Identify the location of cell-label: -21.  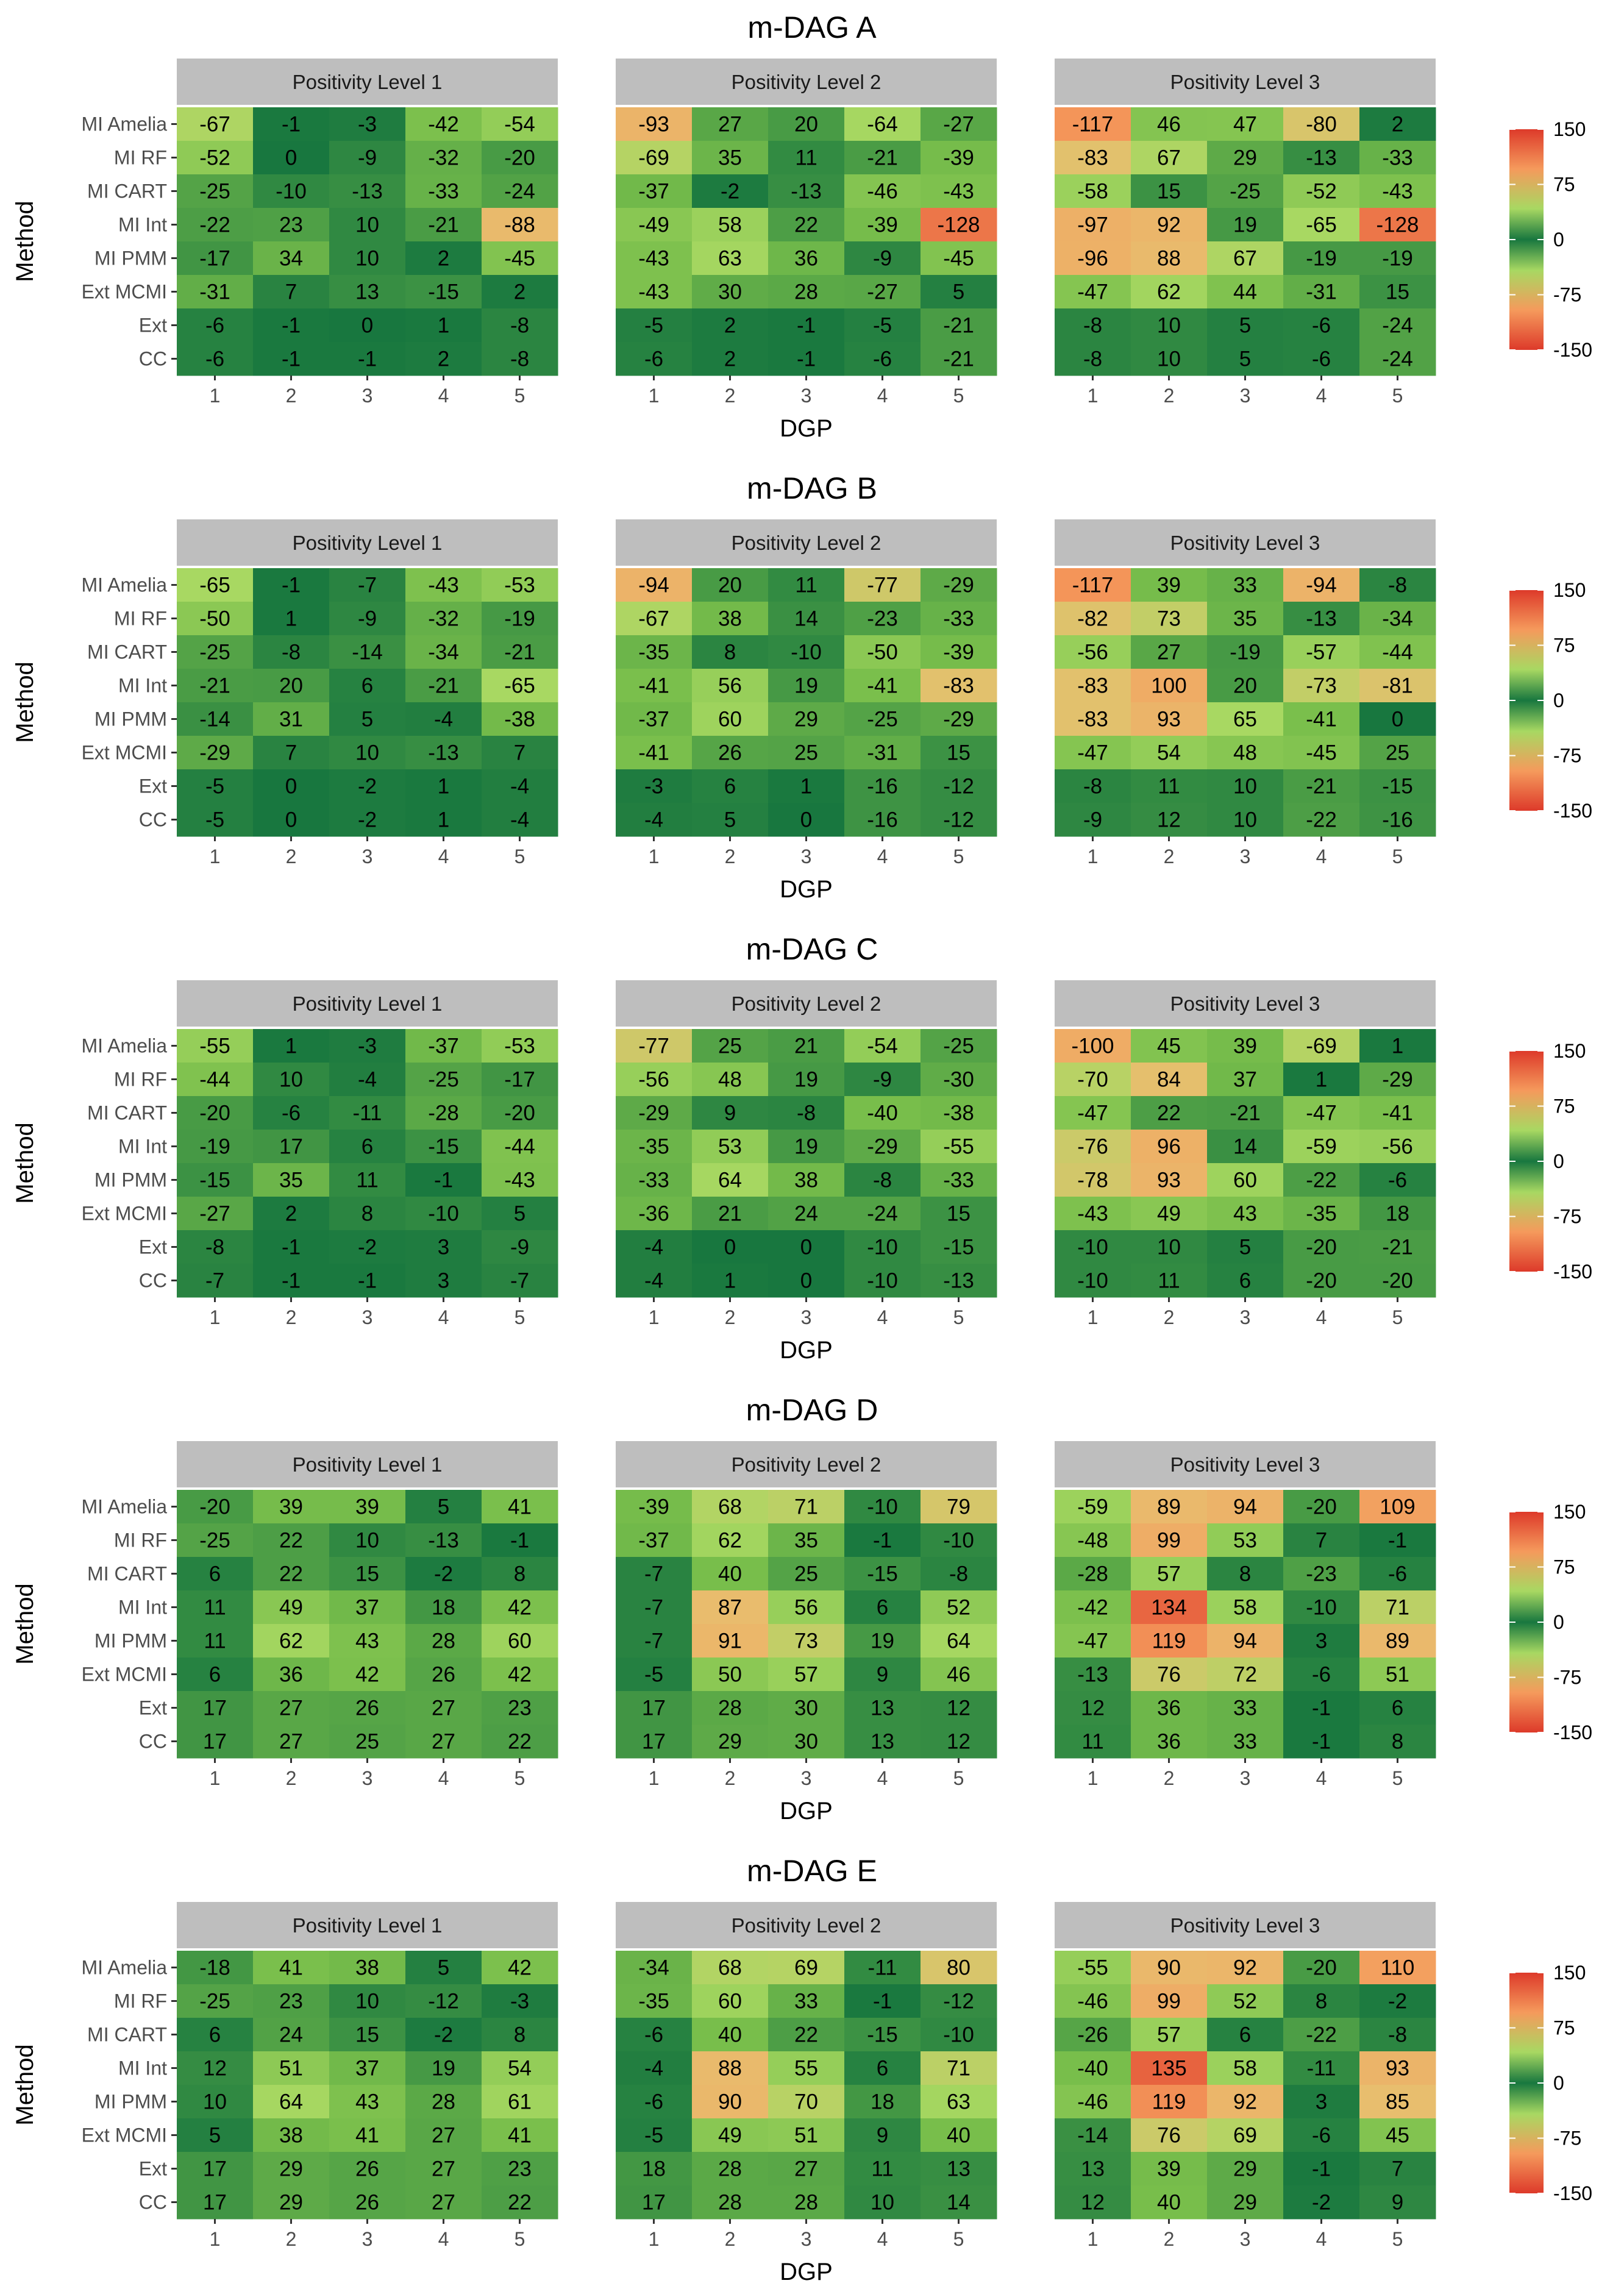
(1398, 1247).